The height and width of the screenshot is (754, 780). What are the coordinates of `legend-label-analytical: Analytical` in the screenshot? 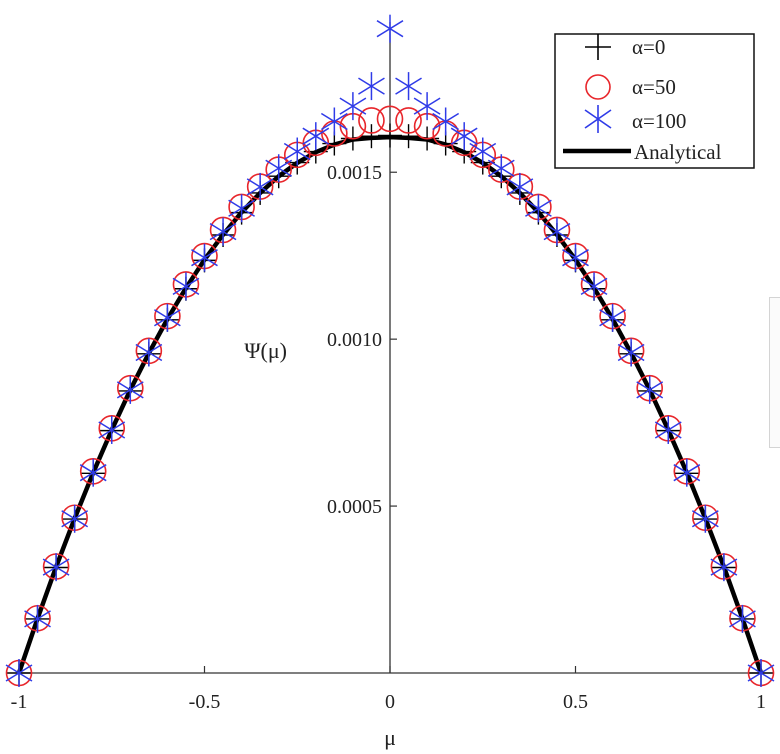 It's located at (678, 152).